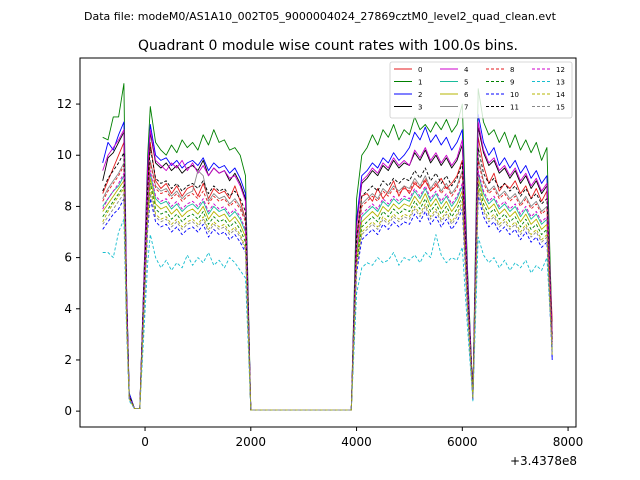  Describe the element at coordinates (568, 442) in the screenshot. I see `x-tick-label: 8000` at that location.